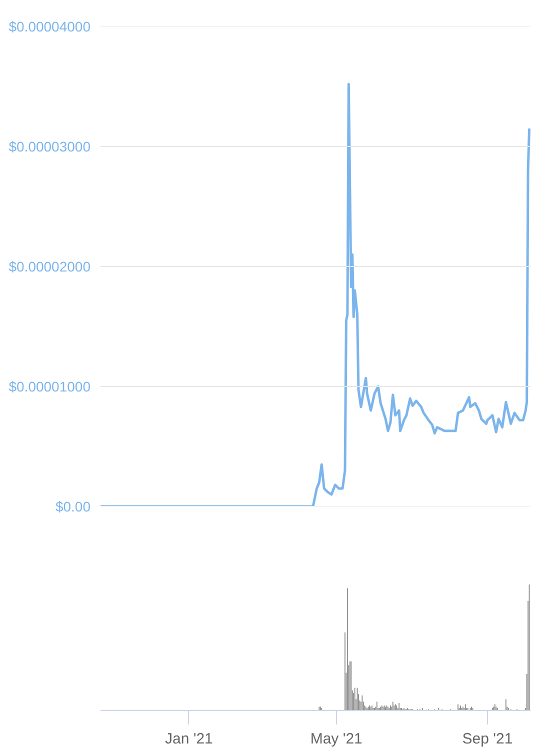 This screenshot has height=756, width=546. I want to click on y-tick-label: $0.00002000, so click(49, 266).